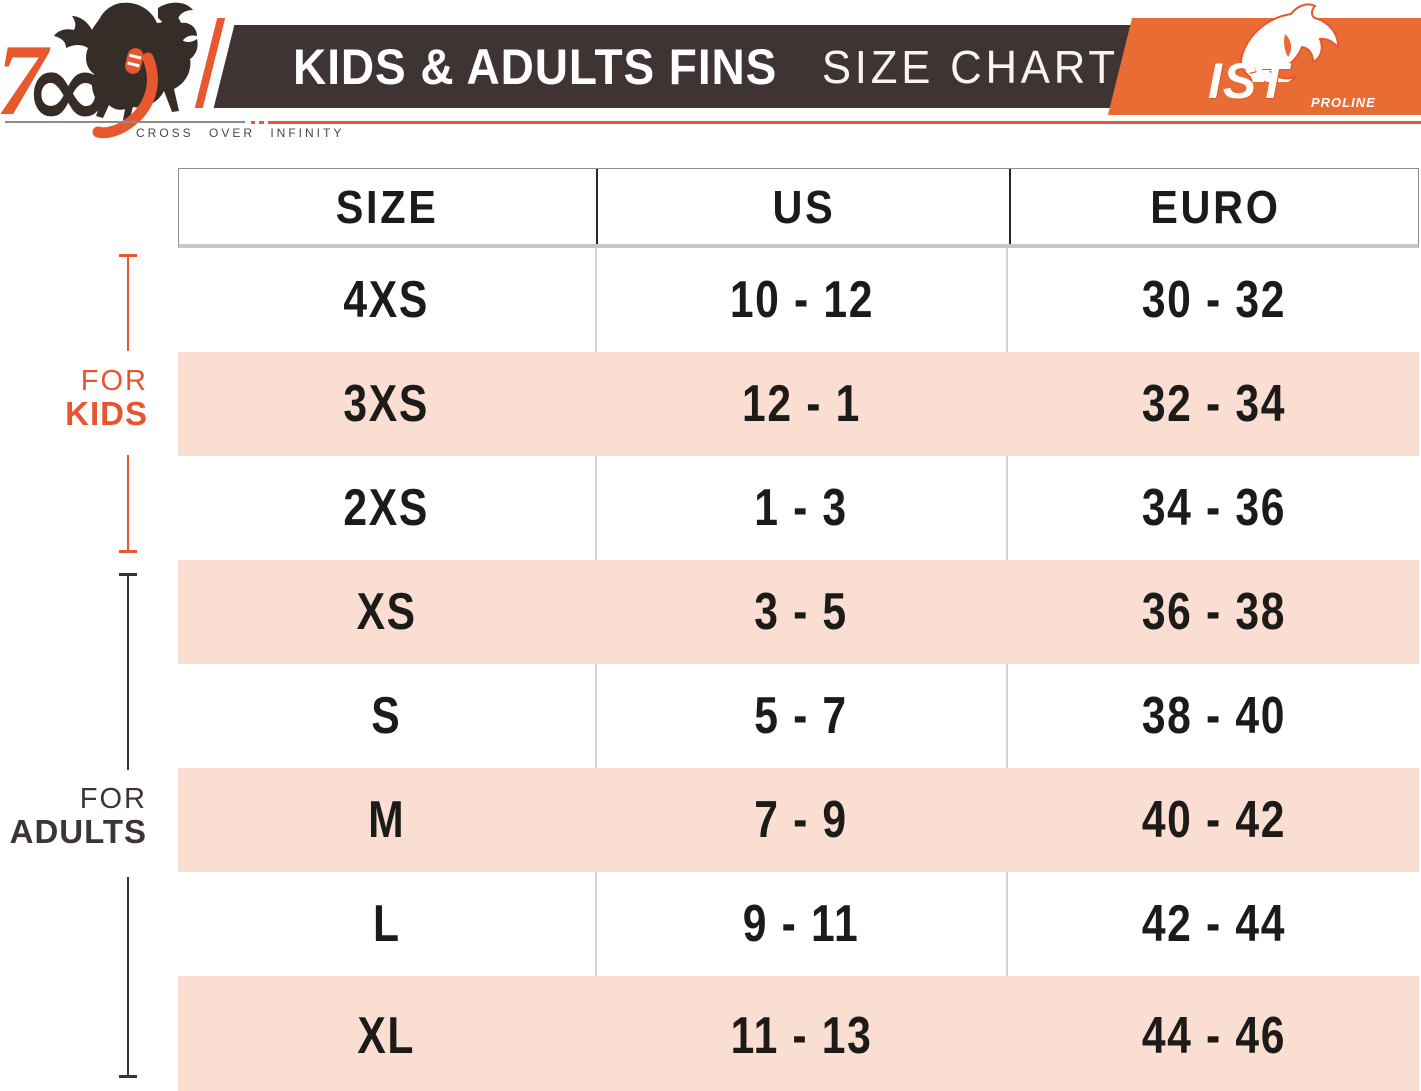 This screenshot has height=1091, width=1421. I want to click on cell-size: XS, so click(386, 612).